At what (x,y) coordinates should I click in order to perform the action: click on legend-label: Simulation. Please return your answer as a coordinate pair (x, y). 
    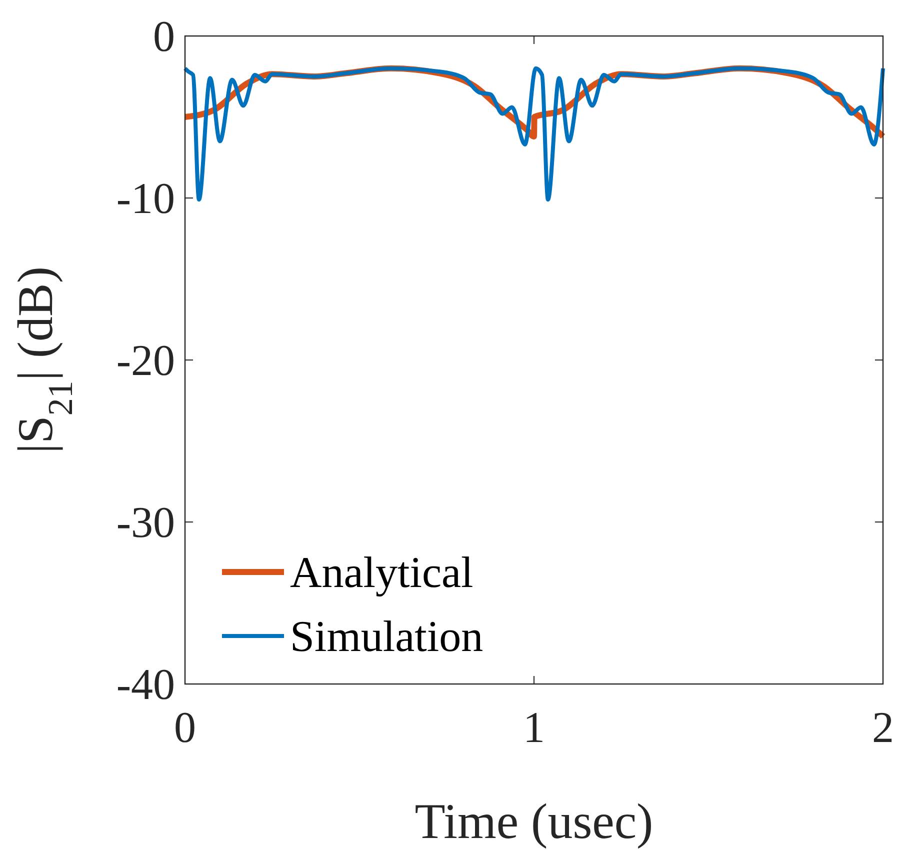
    Looking at the image, I should click on (387, 636).